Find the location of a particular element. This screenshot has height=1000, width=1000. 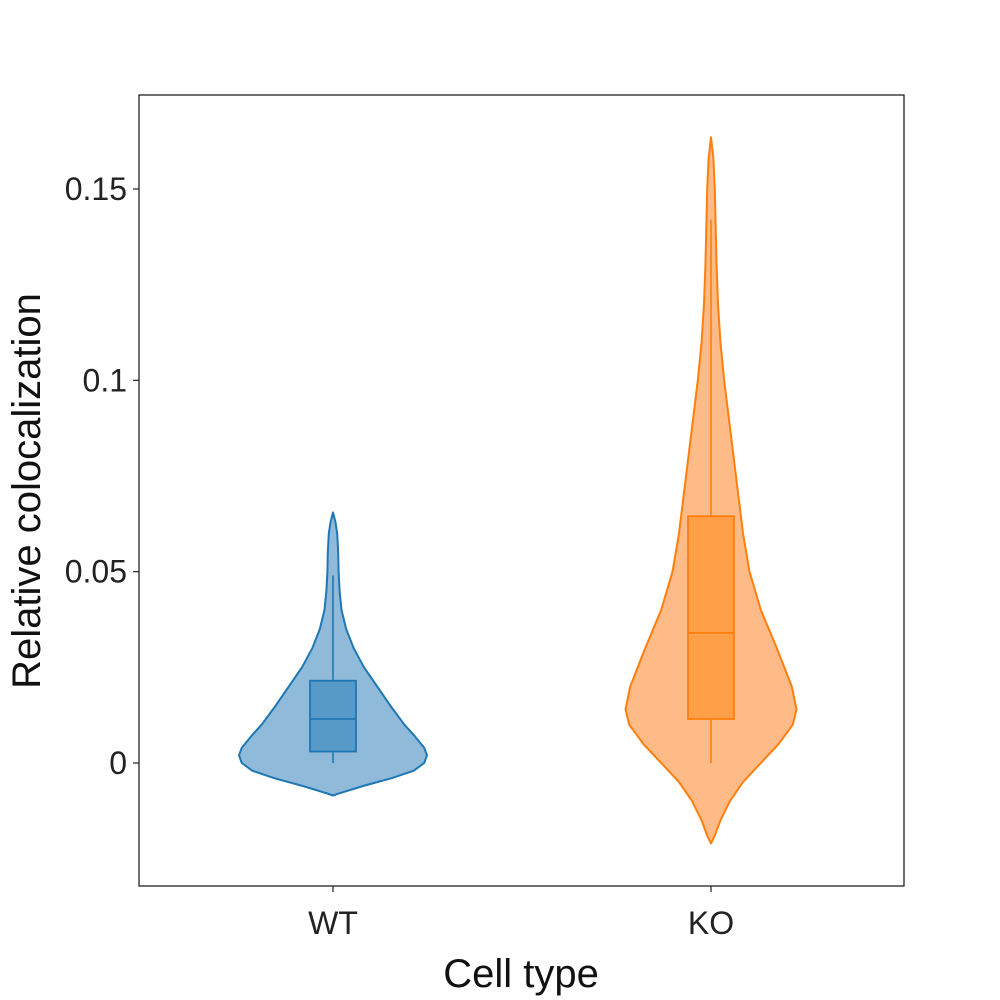

y-axis-title: Relative colocalization is located at coordinates (27, 491).